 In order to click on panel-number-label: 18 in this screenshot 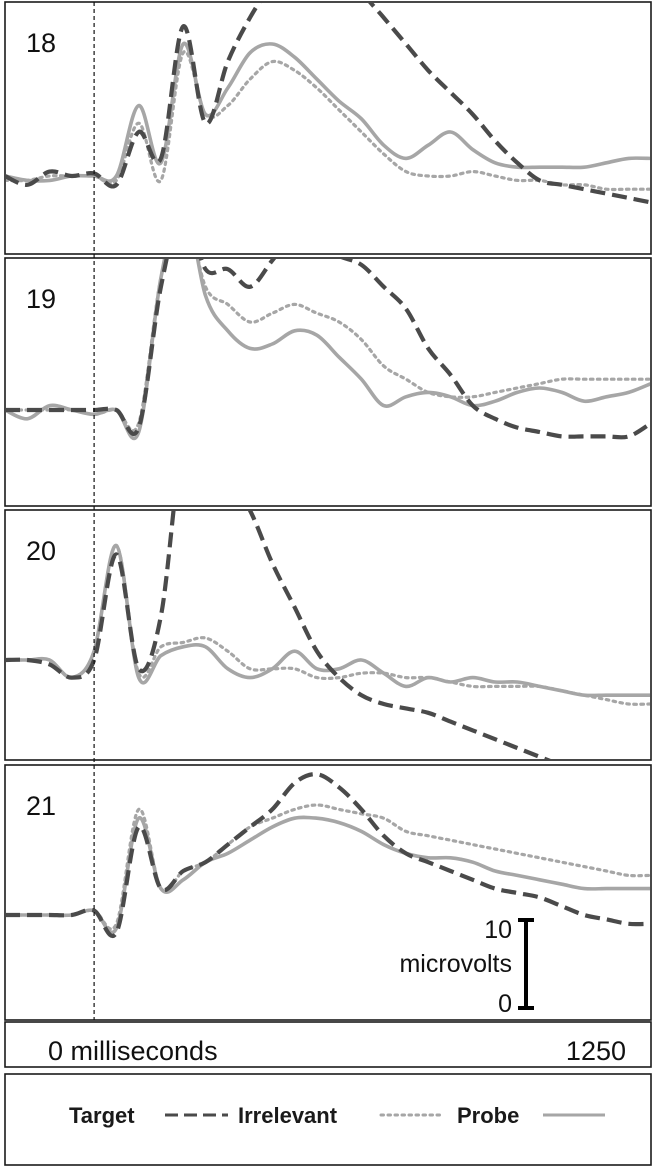, I will do `click(41, 43)`.